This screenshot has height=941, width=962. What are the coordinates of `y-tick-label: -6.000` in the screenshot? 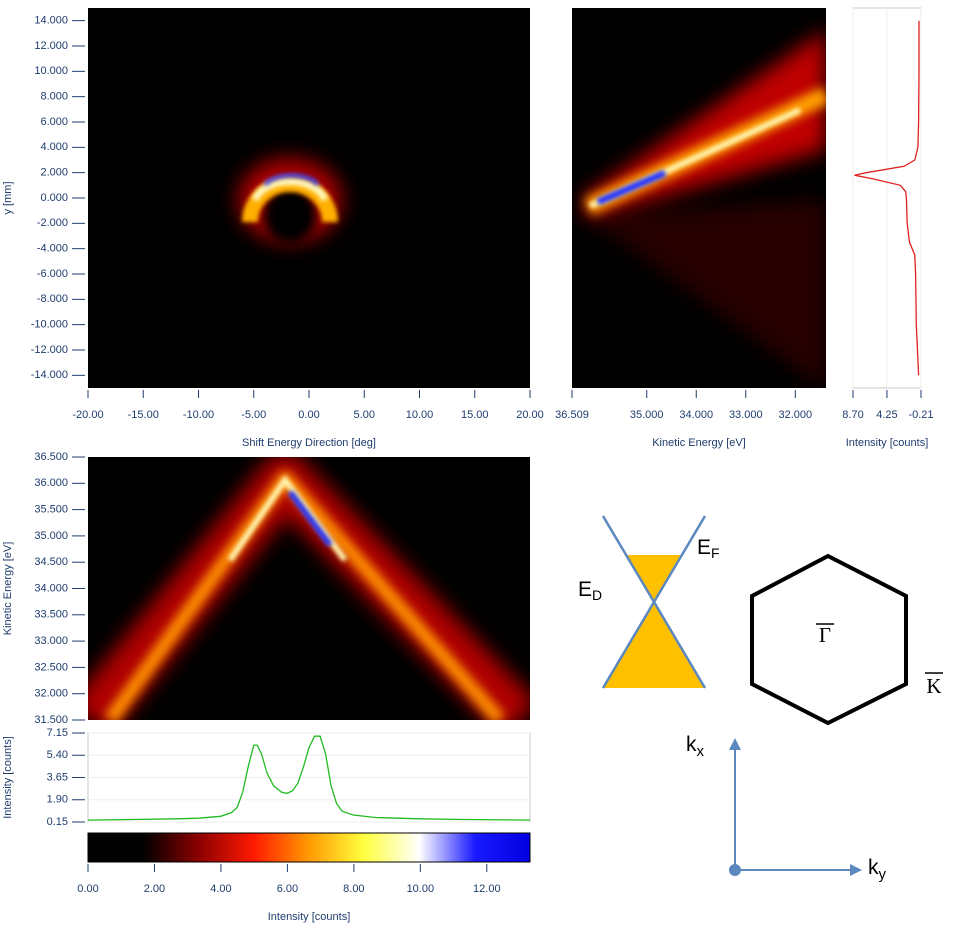 It's located at (52, 274).